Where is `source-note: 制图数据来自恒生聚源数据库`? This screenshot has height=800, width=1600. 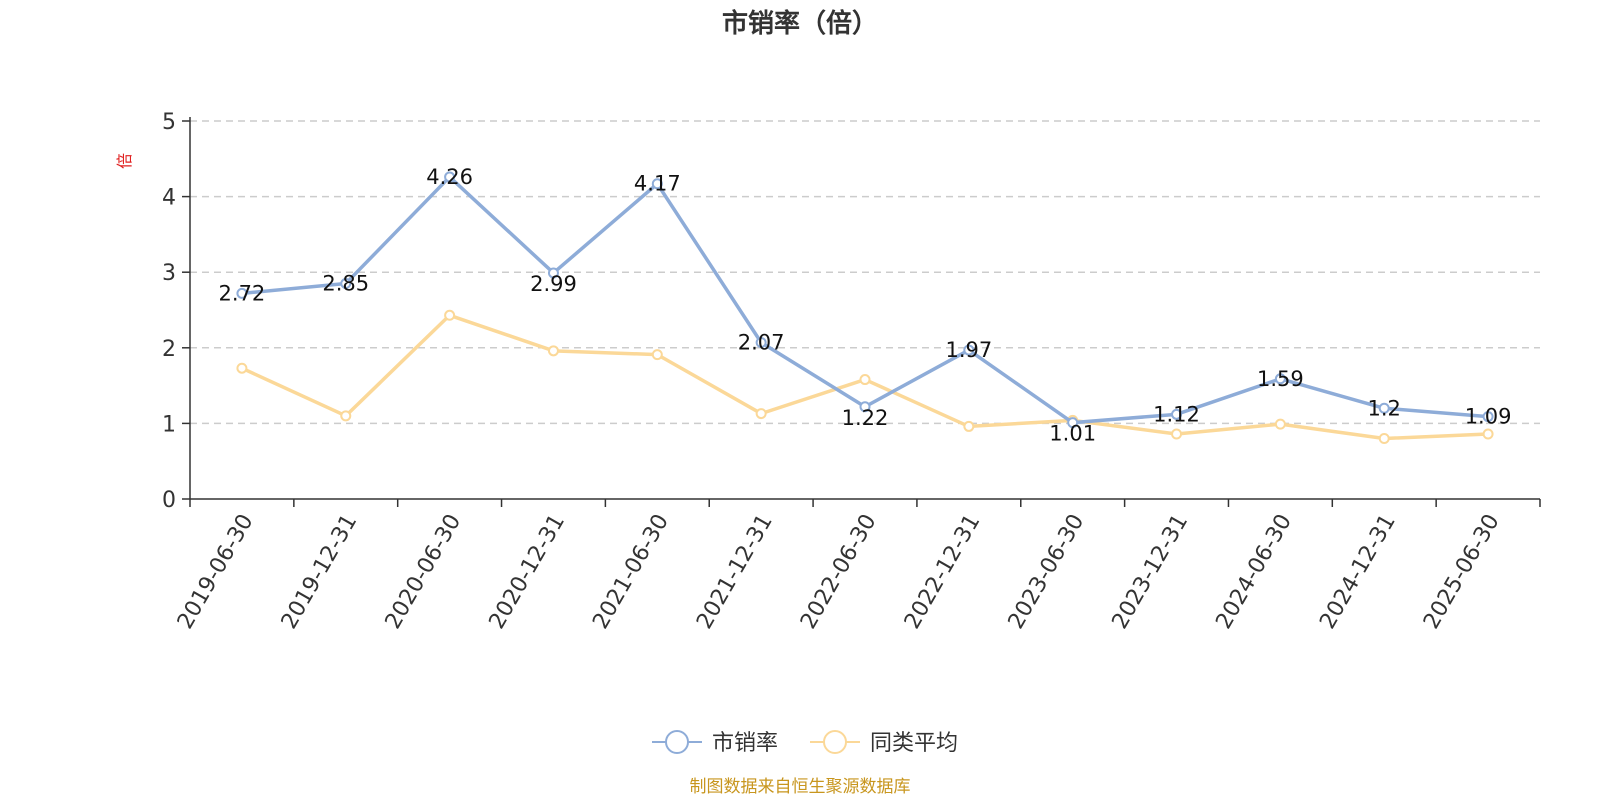
source-note: 制图数据来自恒生聚源数据库 is located at coordinates (800, 787).